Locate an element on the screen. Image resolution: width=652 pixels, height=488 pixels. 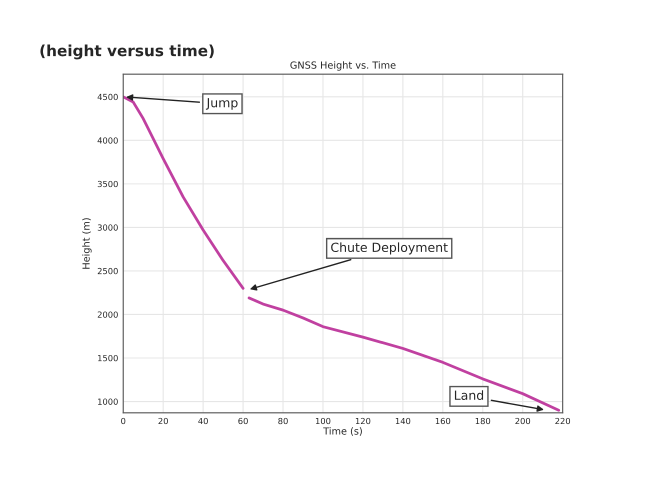
x-tick-label: 220 is located at coordinates (562, 421).